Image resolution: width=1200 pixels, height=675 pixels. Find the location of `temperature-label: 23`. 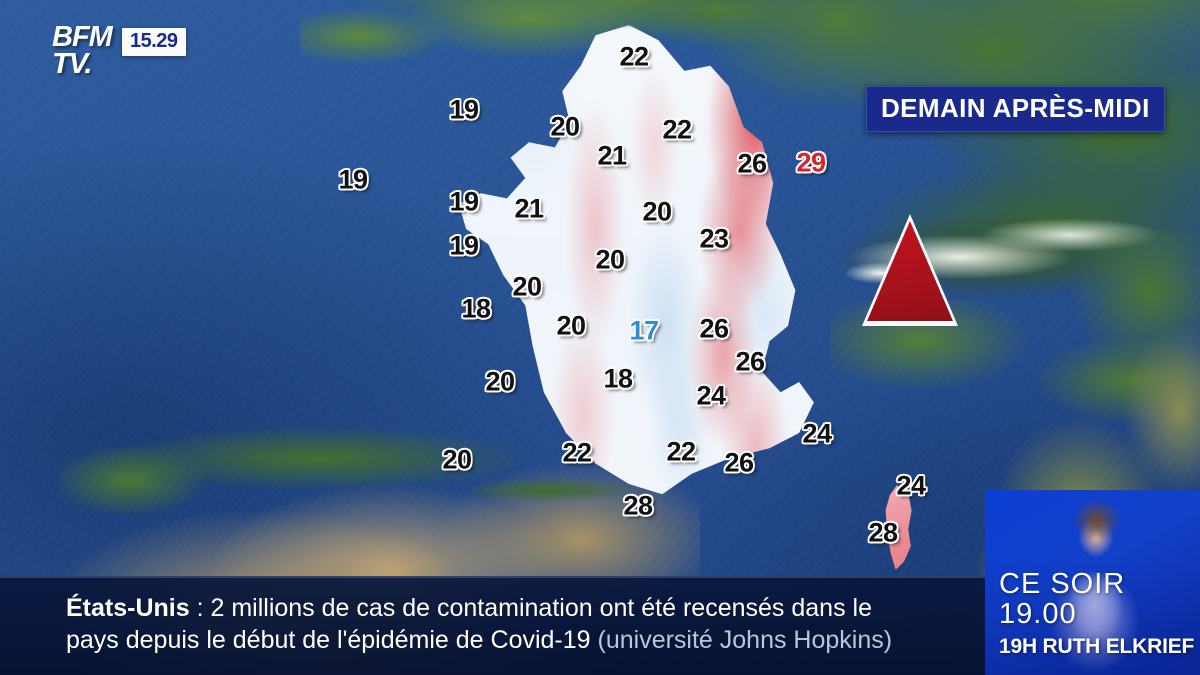

temperature-label: 23 is located at coordinates (714, 238).